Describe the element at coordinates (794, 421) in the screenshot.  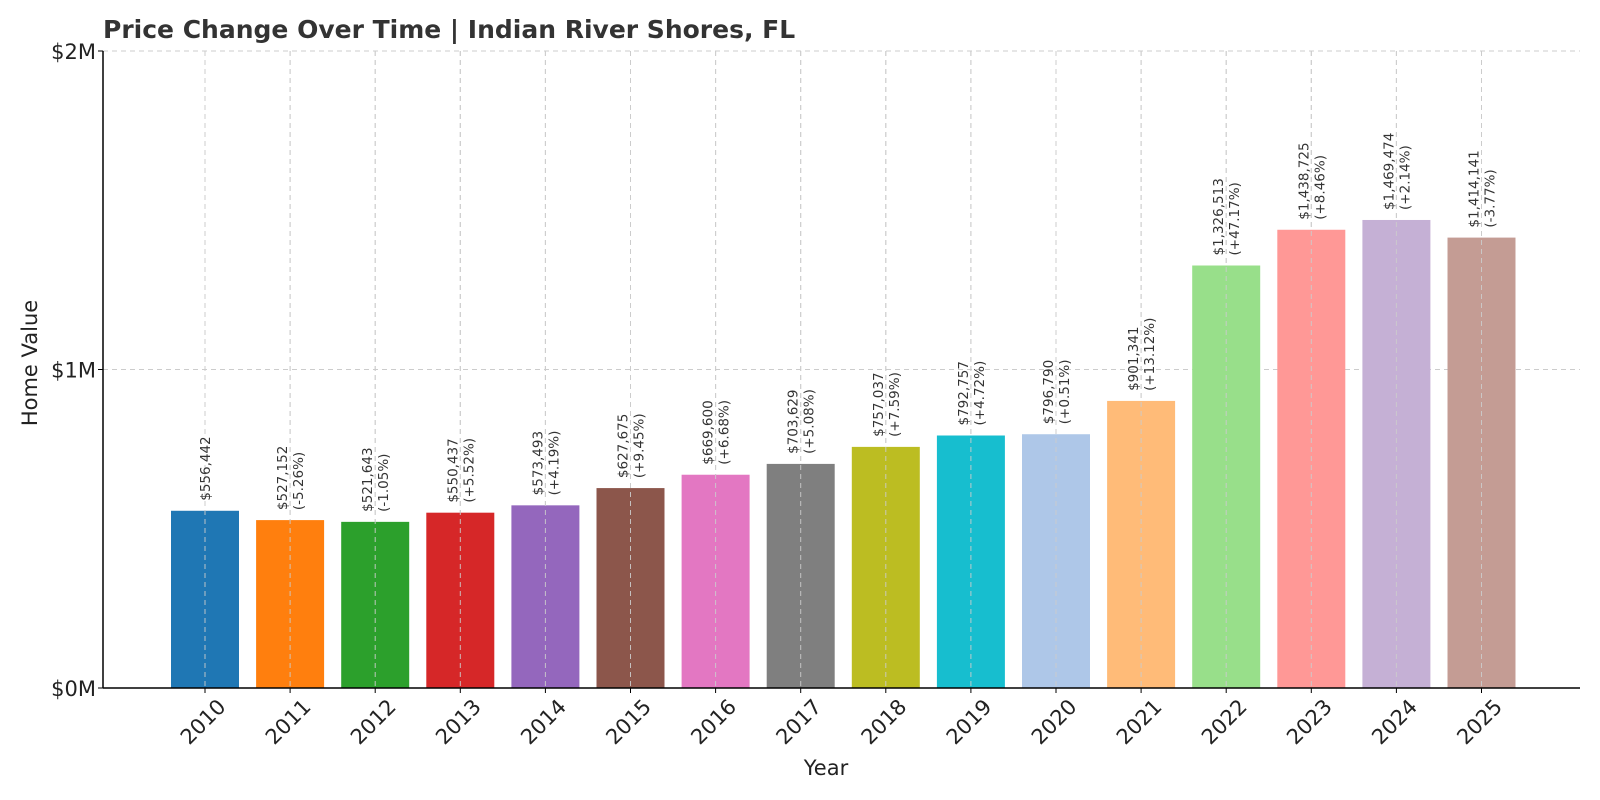
I see `bar-value-label: $703,629` at that location.